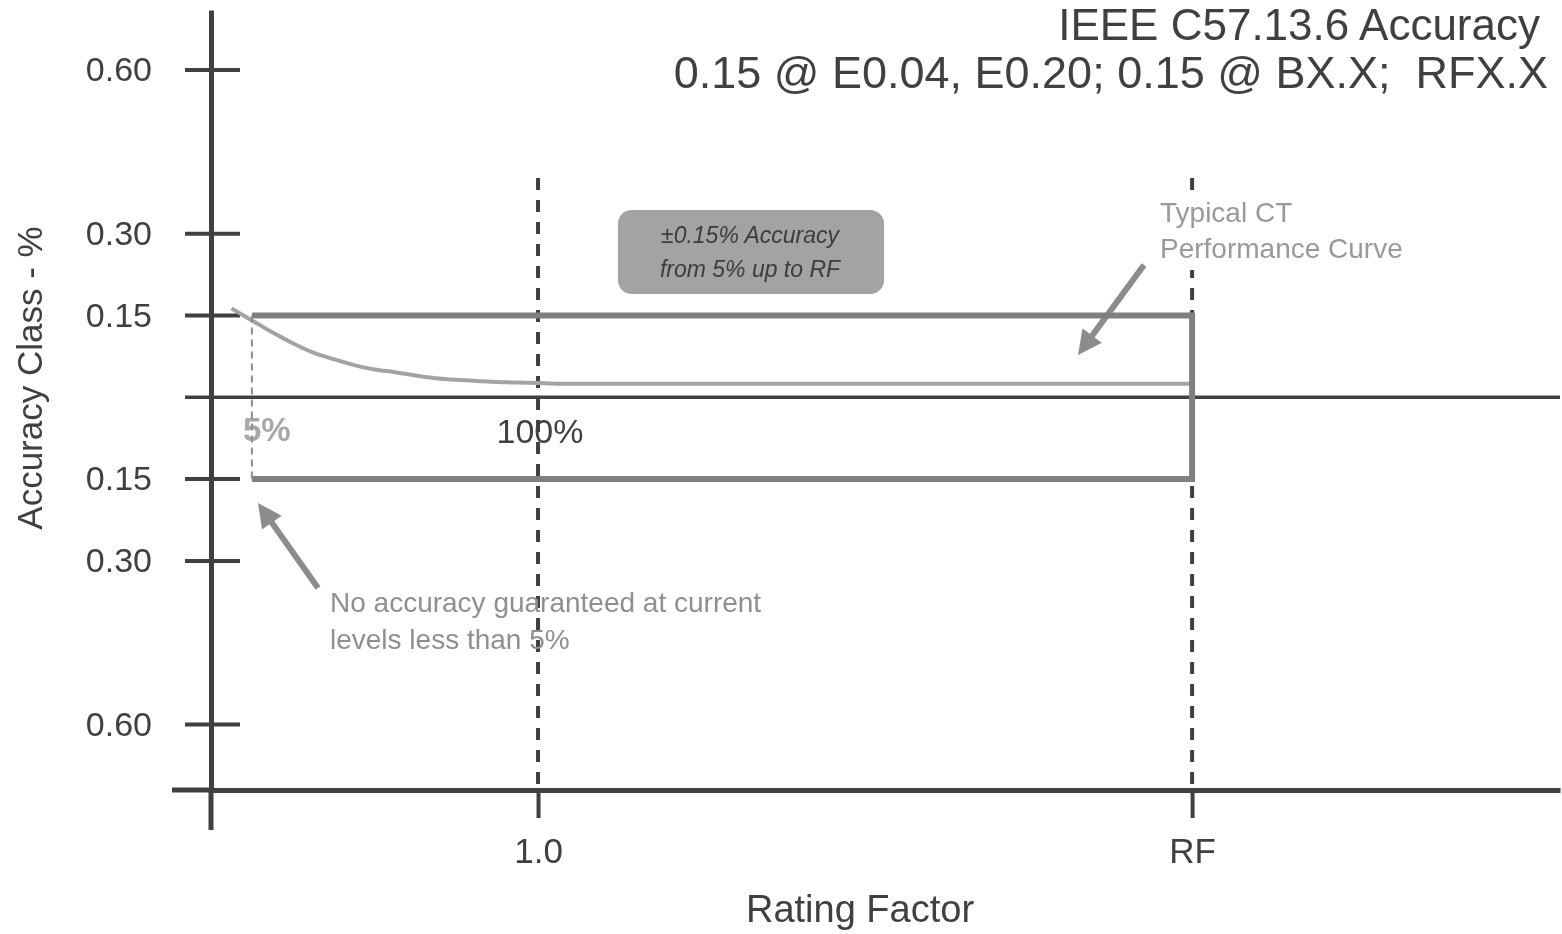 Image resolution: width=1562 pixels, height=934 pixels. Describe the element at coordinates (29, 378) in the screenshot. I see `y-axis-title: Accuracy Class - %` at that location.